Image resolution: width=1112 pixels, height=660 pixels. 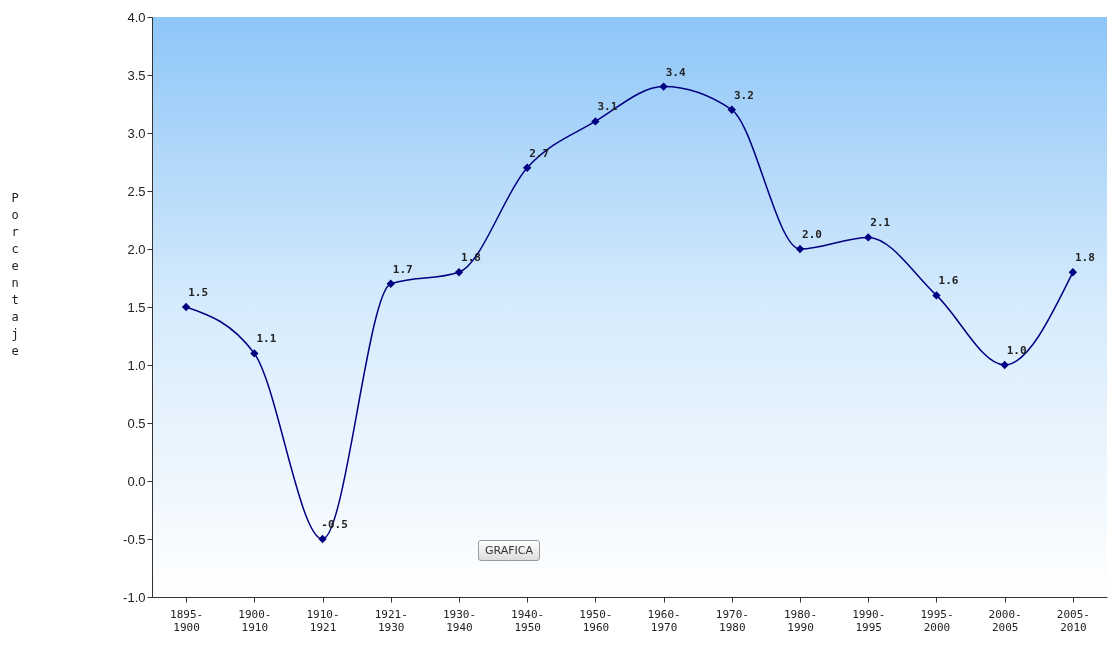 What do you see at coordinates (880, 223) in the screenshot?
I see `data-label: 2.1` at bounding box center [880, 223].